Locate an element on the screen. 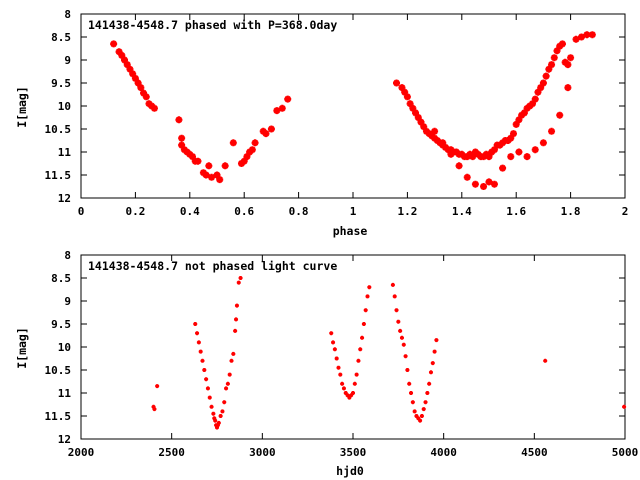 The height and width of the screenshot is (480, 640). x-tick-label: 1.4 is located at coordinates (462, 211).